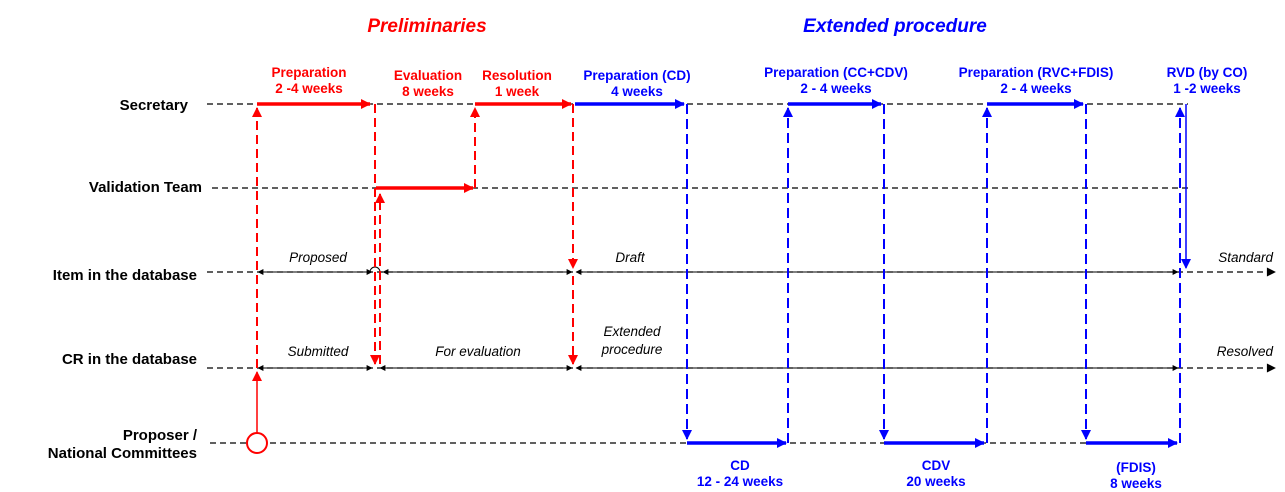  I want to click on step-label-fdis: (FDIS), so click(1136, 467).